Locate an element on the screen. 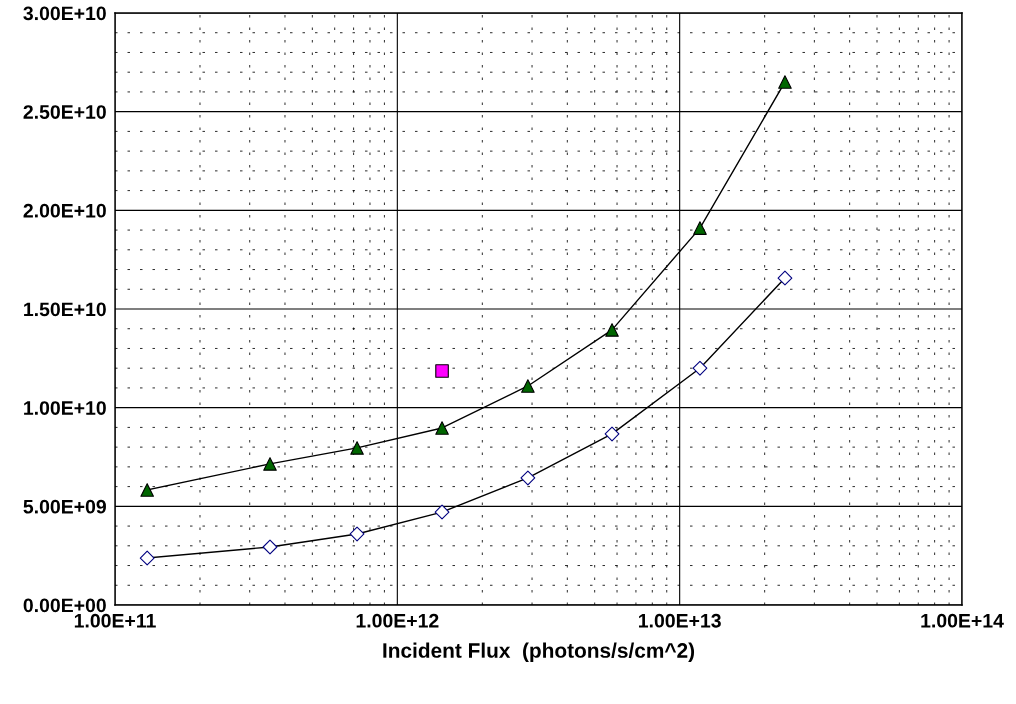  y-tick-label: 2.50E+10 is located at coordinates (64, 112).